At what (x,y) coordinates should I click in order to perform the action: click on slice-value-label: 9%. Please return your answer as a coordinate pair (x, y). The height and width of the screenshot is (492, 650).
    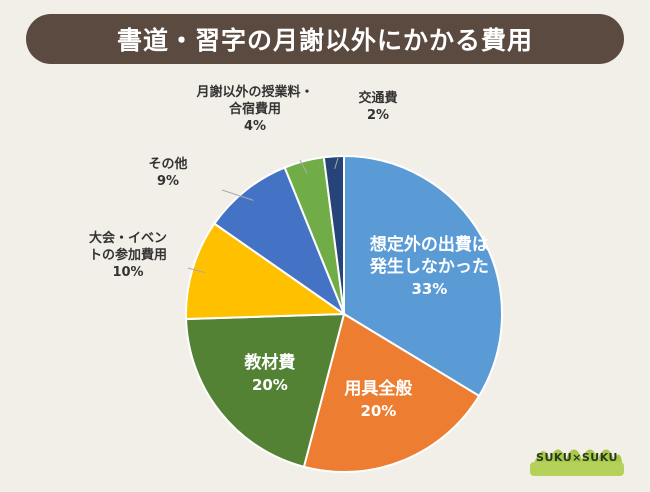
    Looking at the image, I should click on (168, 181).